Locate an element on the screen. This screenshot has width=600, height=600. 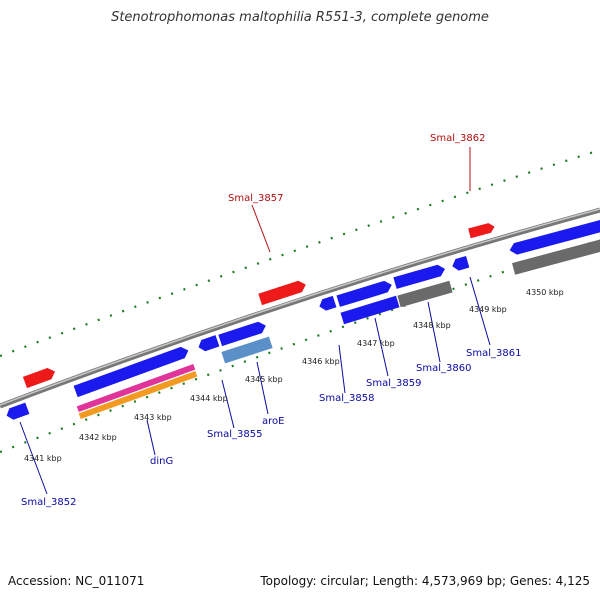
leader-aroE is located at coordinates (262, 388).